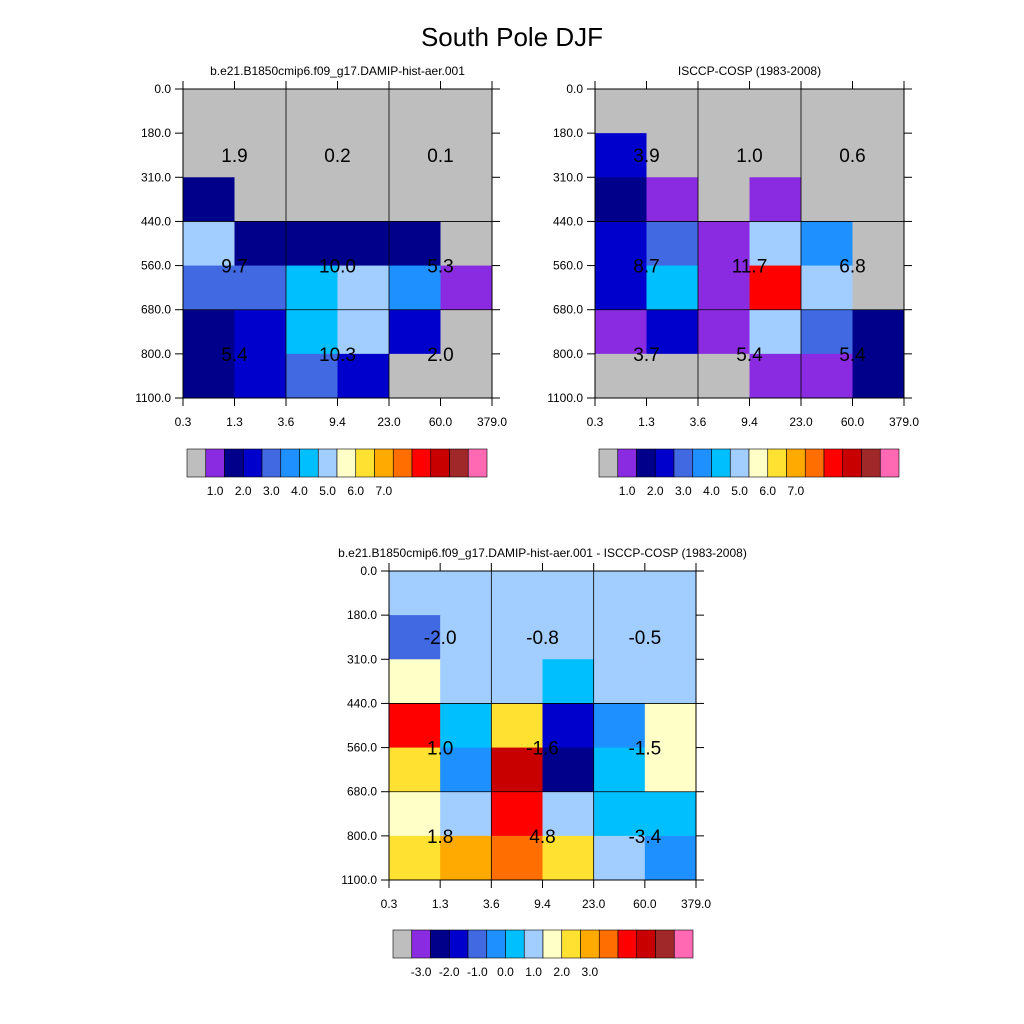 The width and height of the screenshot is (1024, 1024). Describe the element at coordinates (561, 972) in the screenshot. I see `colorbar-label: 2.0` at that location.